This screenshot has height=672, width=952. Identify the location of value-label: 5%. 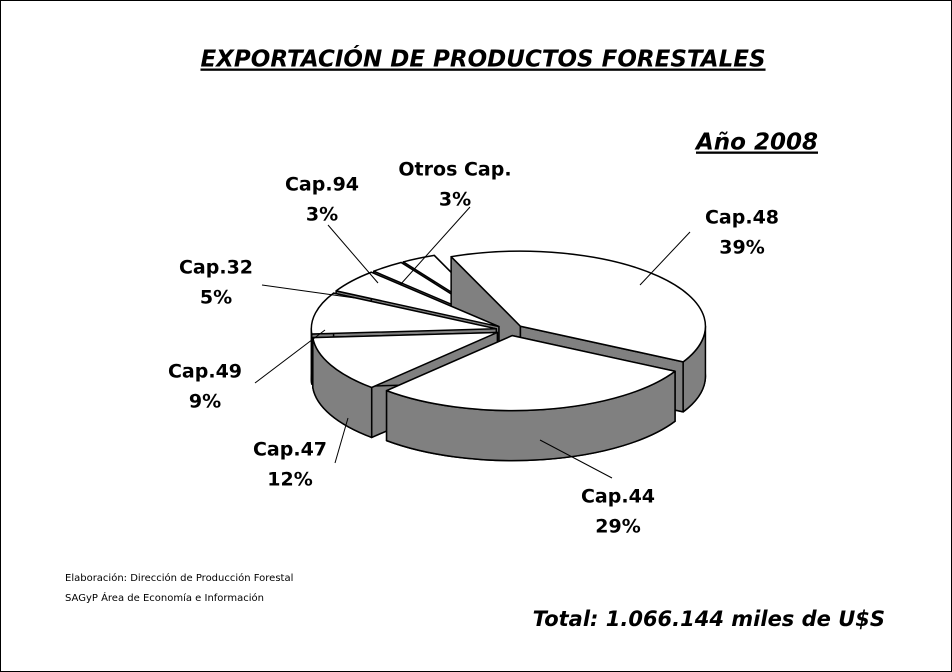
(216, 298).